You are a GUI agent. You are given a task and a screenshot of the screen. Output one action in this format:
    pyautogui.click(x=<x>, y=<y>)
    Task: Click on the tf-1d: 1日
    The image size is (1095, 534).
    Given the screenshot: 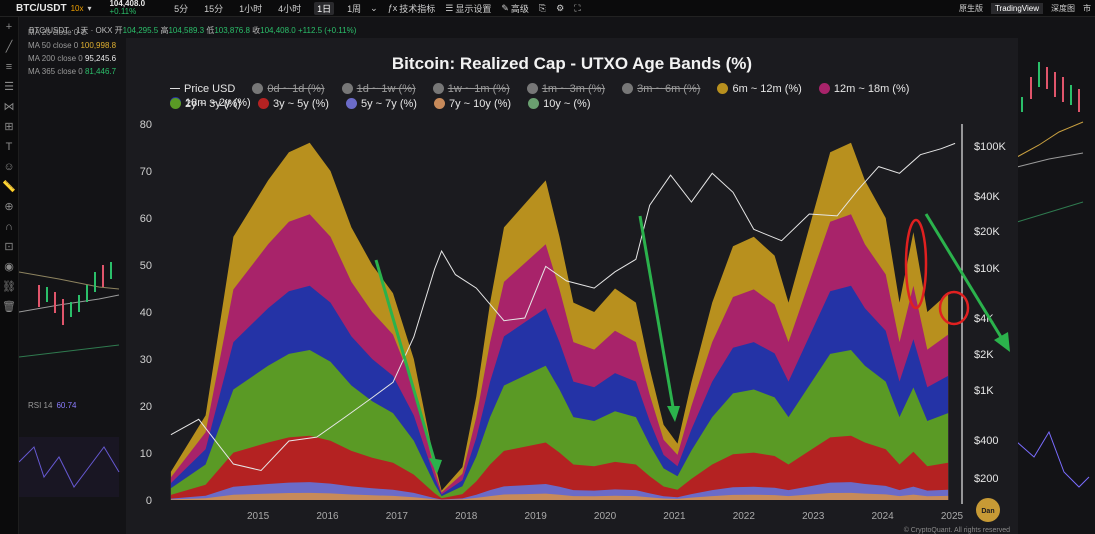 What is the action you would take?
    pyautogui.click(x=324, y=8)
    